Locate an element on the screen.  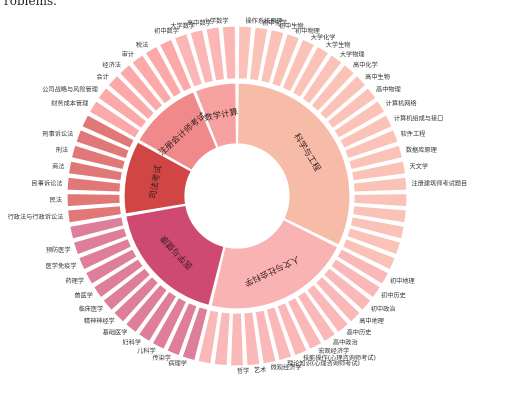
outer-segment-label: 大学数学 is located at coordinates (182, 26).